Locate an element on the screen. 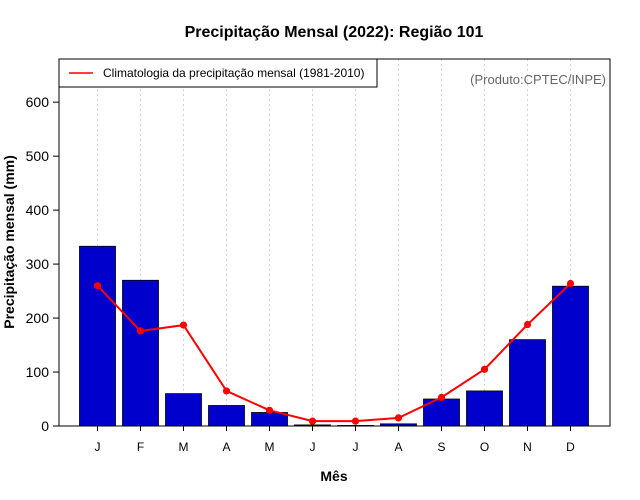 This screenshot has height=500, width=640. chart-title: Precipitação Mensal (2022): Região 101 is located at coordinates (334, 32).